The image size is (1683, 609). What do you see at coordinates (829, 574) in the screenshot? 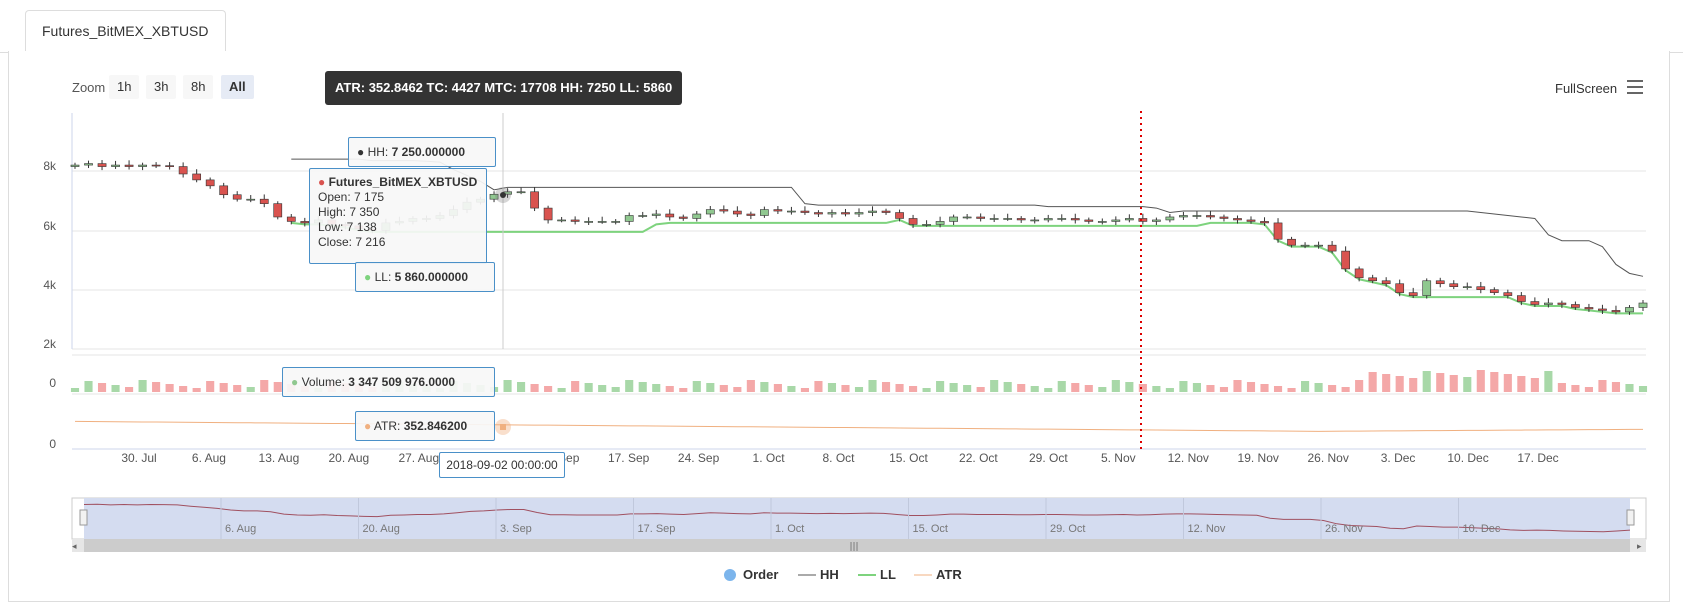
I see `legend-hh-label: HH` at bounding box center [829, 574].